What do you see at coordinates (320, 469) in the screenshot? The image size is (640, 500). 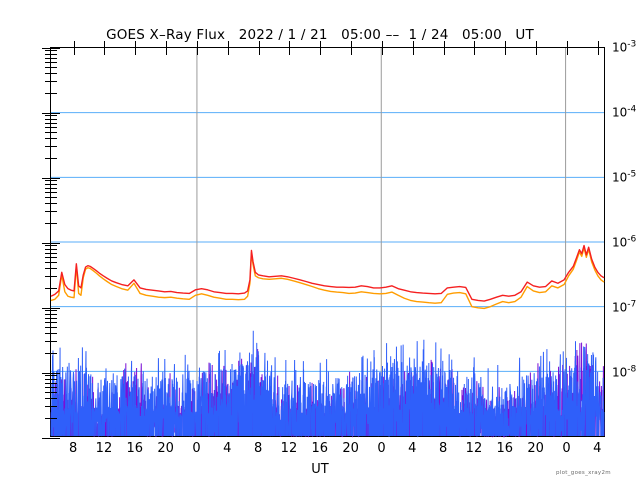 I see `x-axis-title: UT` at bounding box center [320, 469].